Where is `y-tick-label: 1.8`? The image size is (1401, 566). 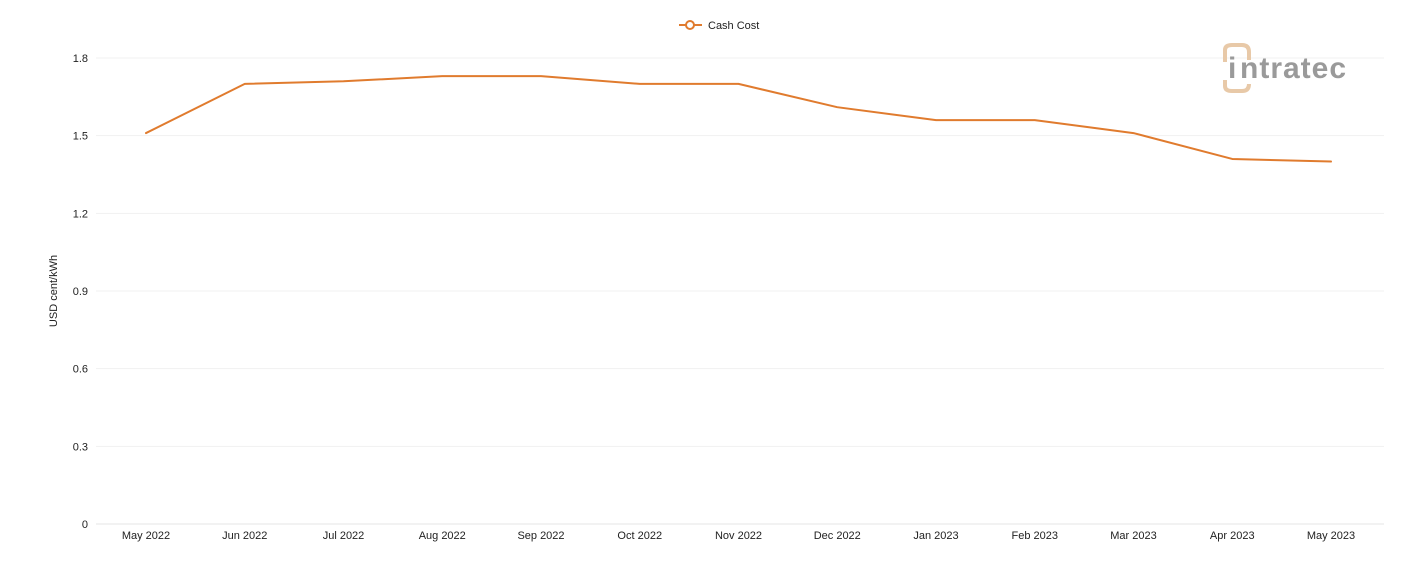
y-tick-label: 1.8 is located at coordinates (80, 59).